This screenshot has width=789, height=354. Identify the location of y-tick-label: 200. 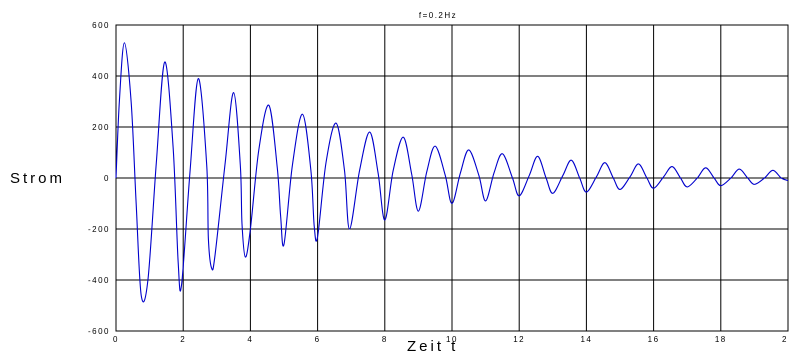
(101, 127).